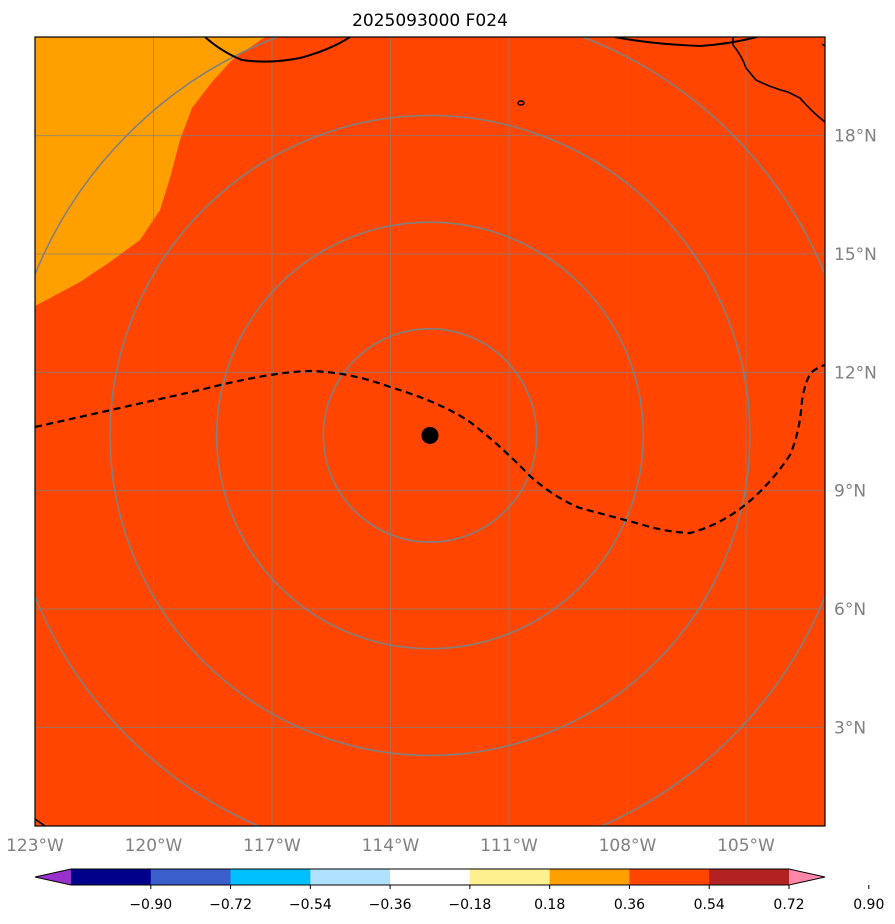 The width and height of the screenshot is (895, 924). Describe the element at coordinates (850, 492) in the screenshot. I see `lat-tick-label: 9°N` at that location.